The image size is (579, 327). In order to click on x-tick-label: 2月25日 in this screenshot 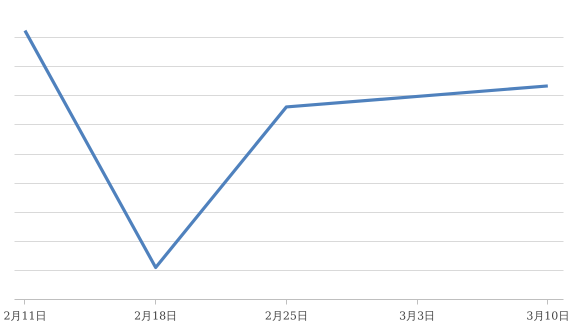, I will do `click(286, 316)`.